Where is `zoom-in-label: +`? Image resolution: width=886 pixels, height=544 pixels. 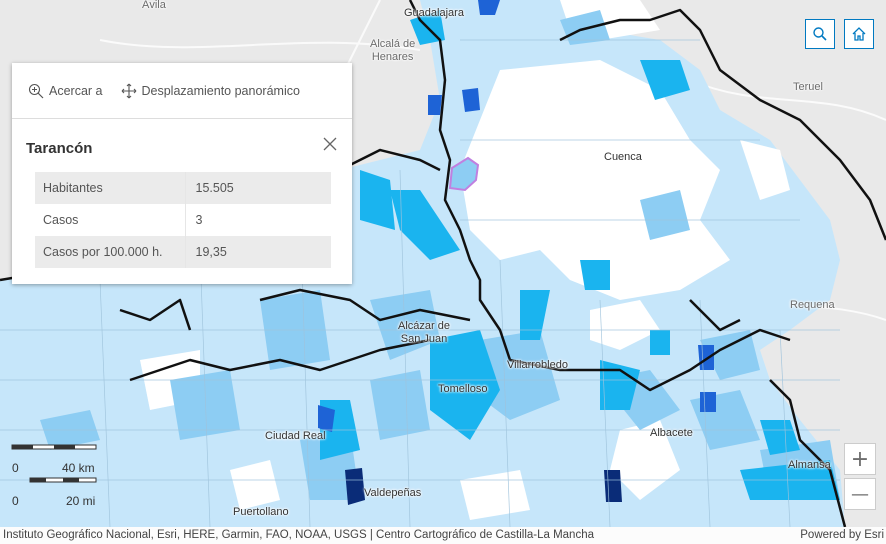 zoom-in-label: + is located at coordinates (860, 459).